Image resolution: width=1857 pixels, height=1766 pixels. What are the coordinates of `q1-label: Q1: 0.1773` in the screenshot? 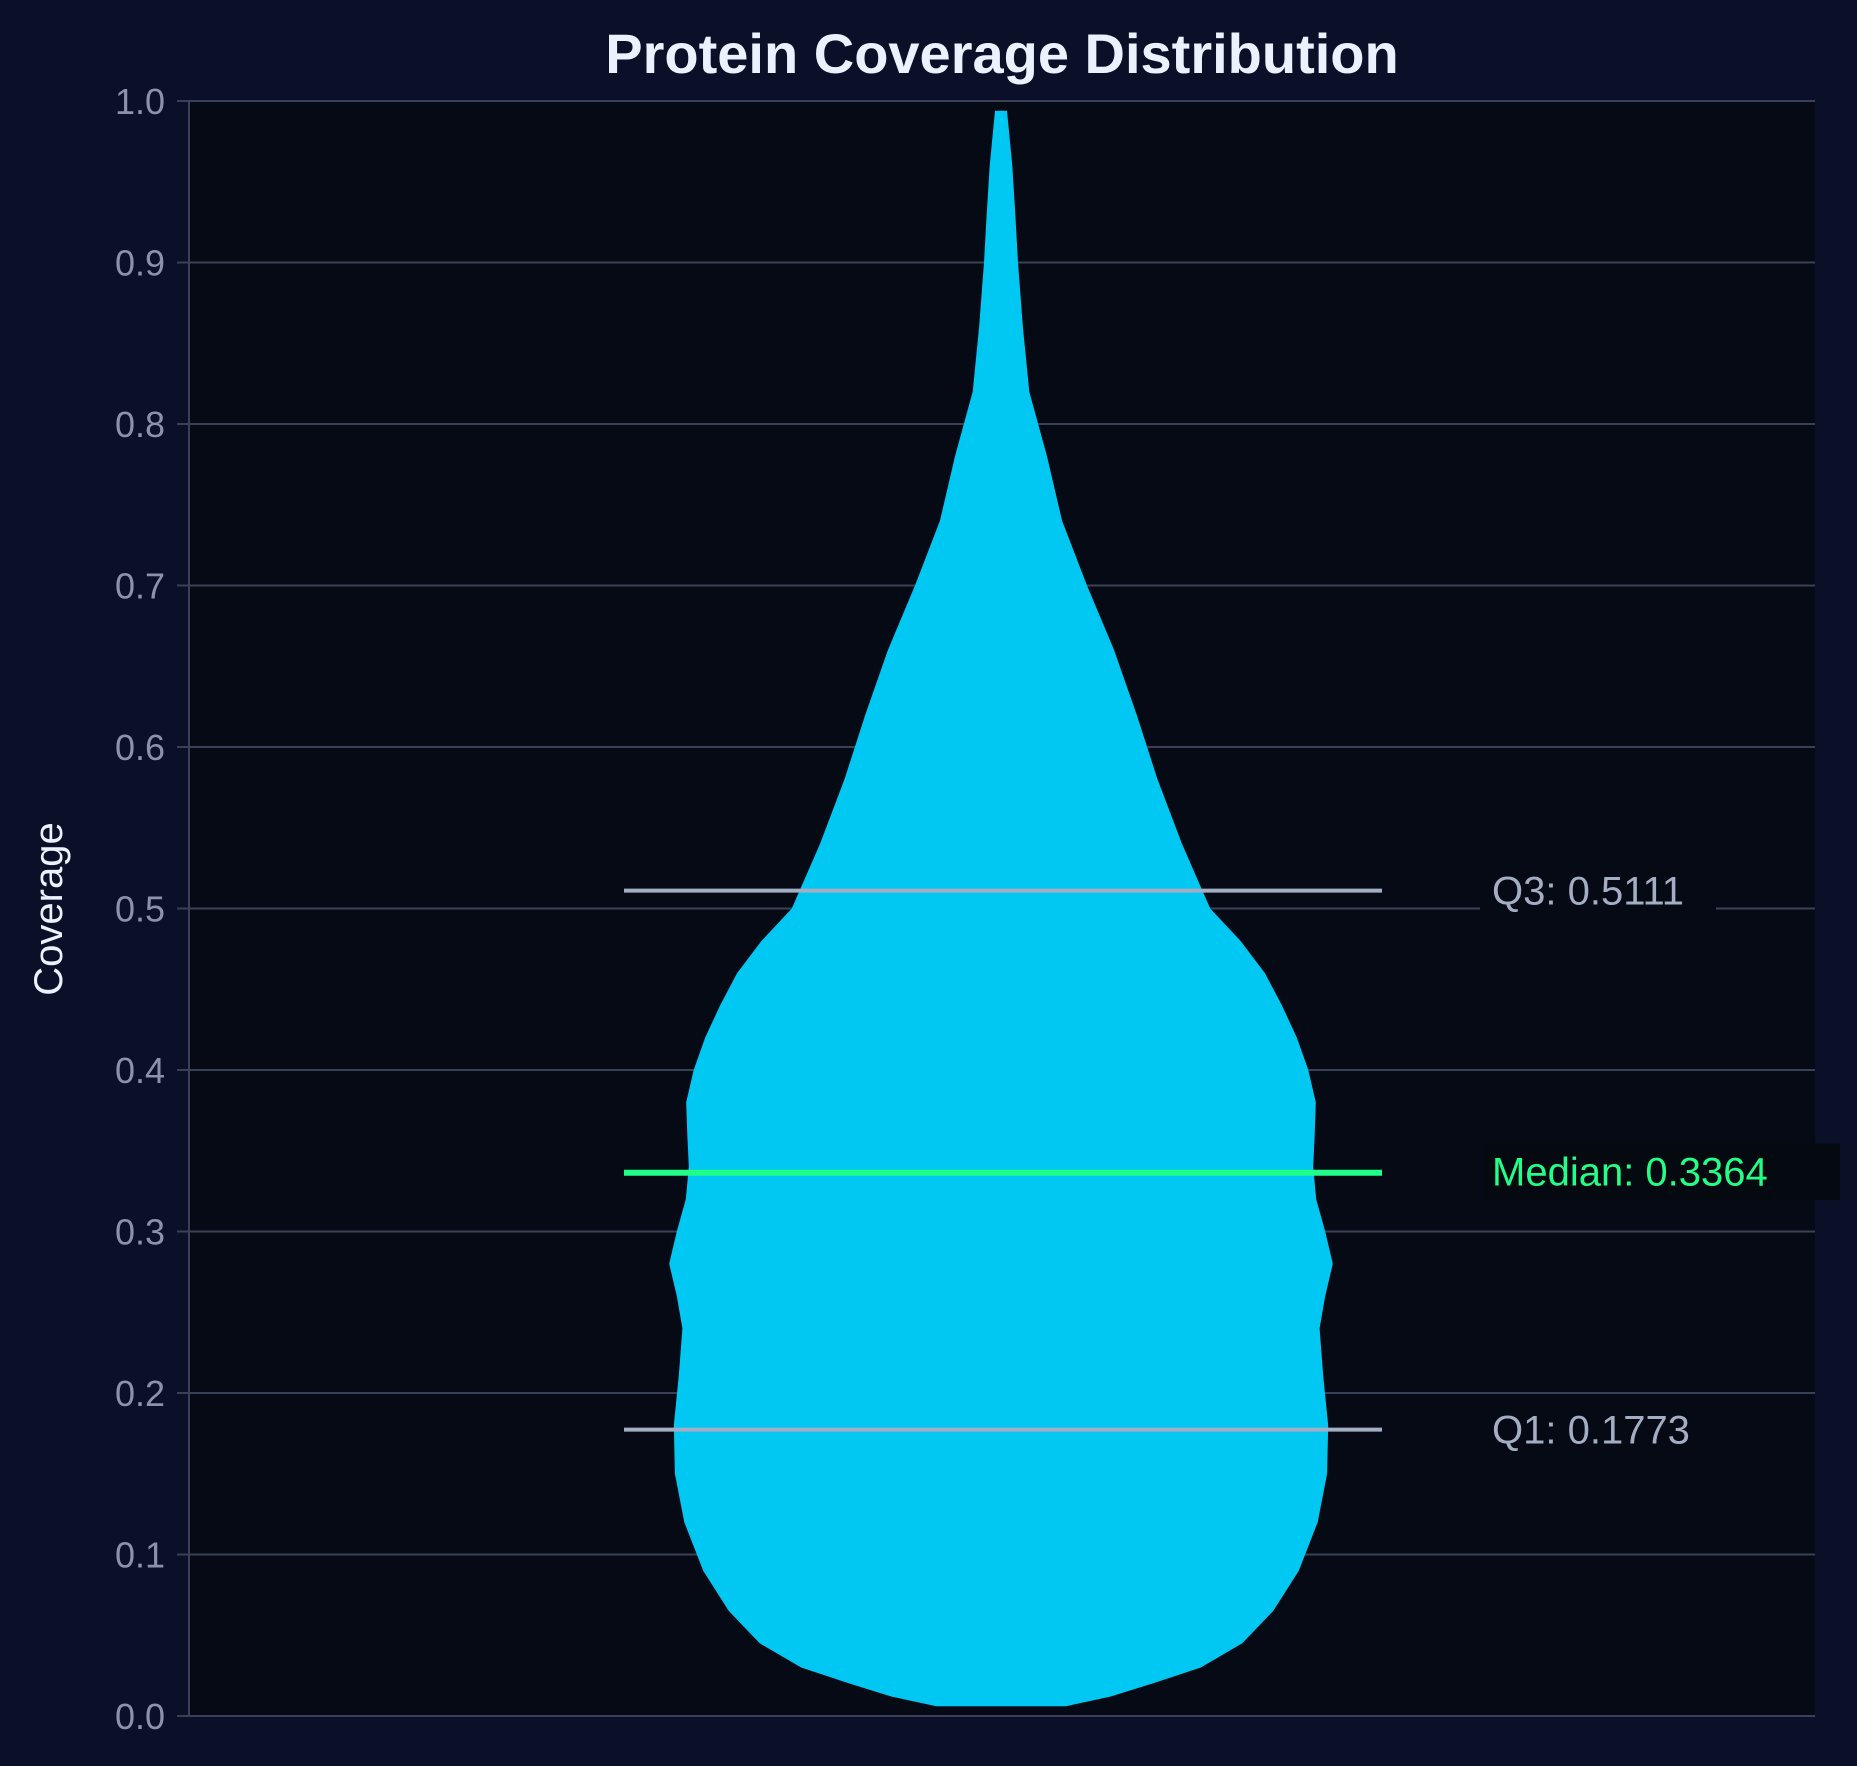 It's located at (1591, 1431).